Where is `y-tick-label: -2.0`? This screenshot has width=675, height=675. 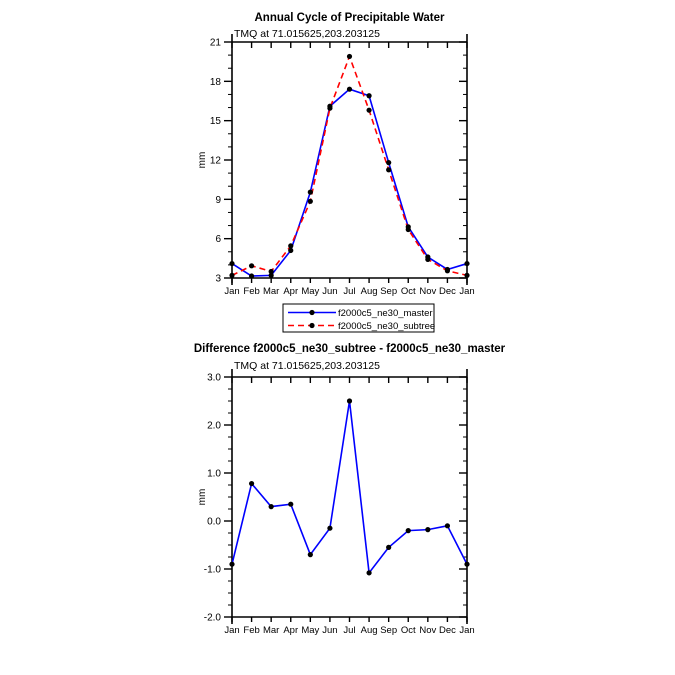
y-tick-label: -2.0 is located at coordinates (213, 618).